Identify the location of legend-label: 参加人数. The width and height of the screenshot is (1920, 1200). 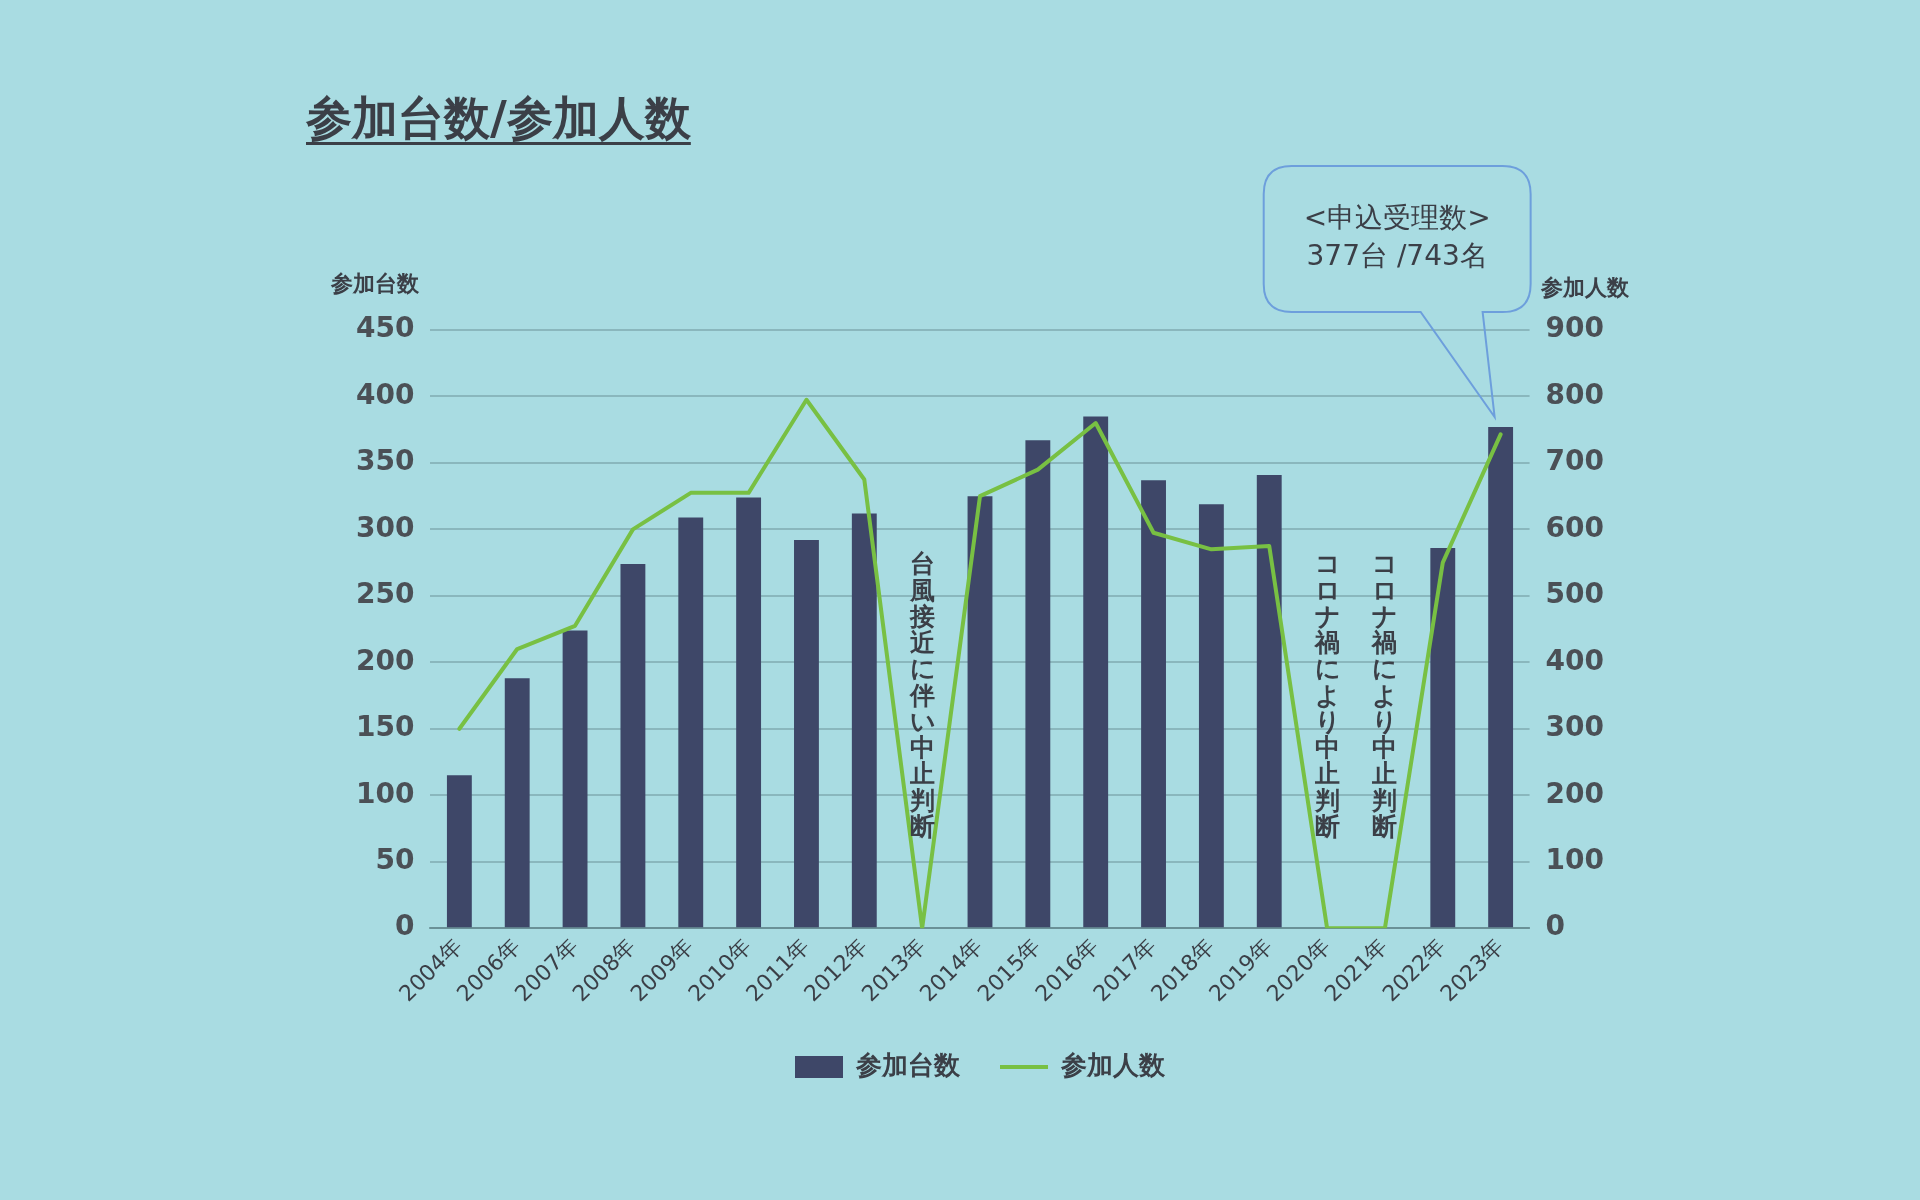
(1113, 1064).